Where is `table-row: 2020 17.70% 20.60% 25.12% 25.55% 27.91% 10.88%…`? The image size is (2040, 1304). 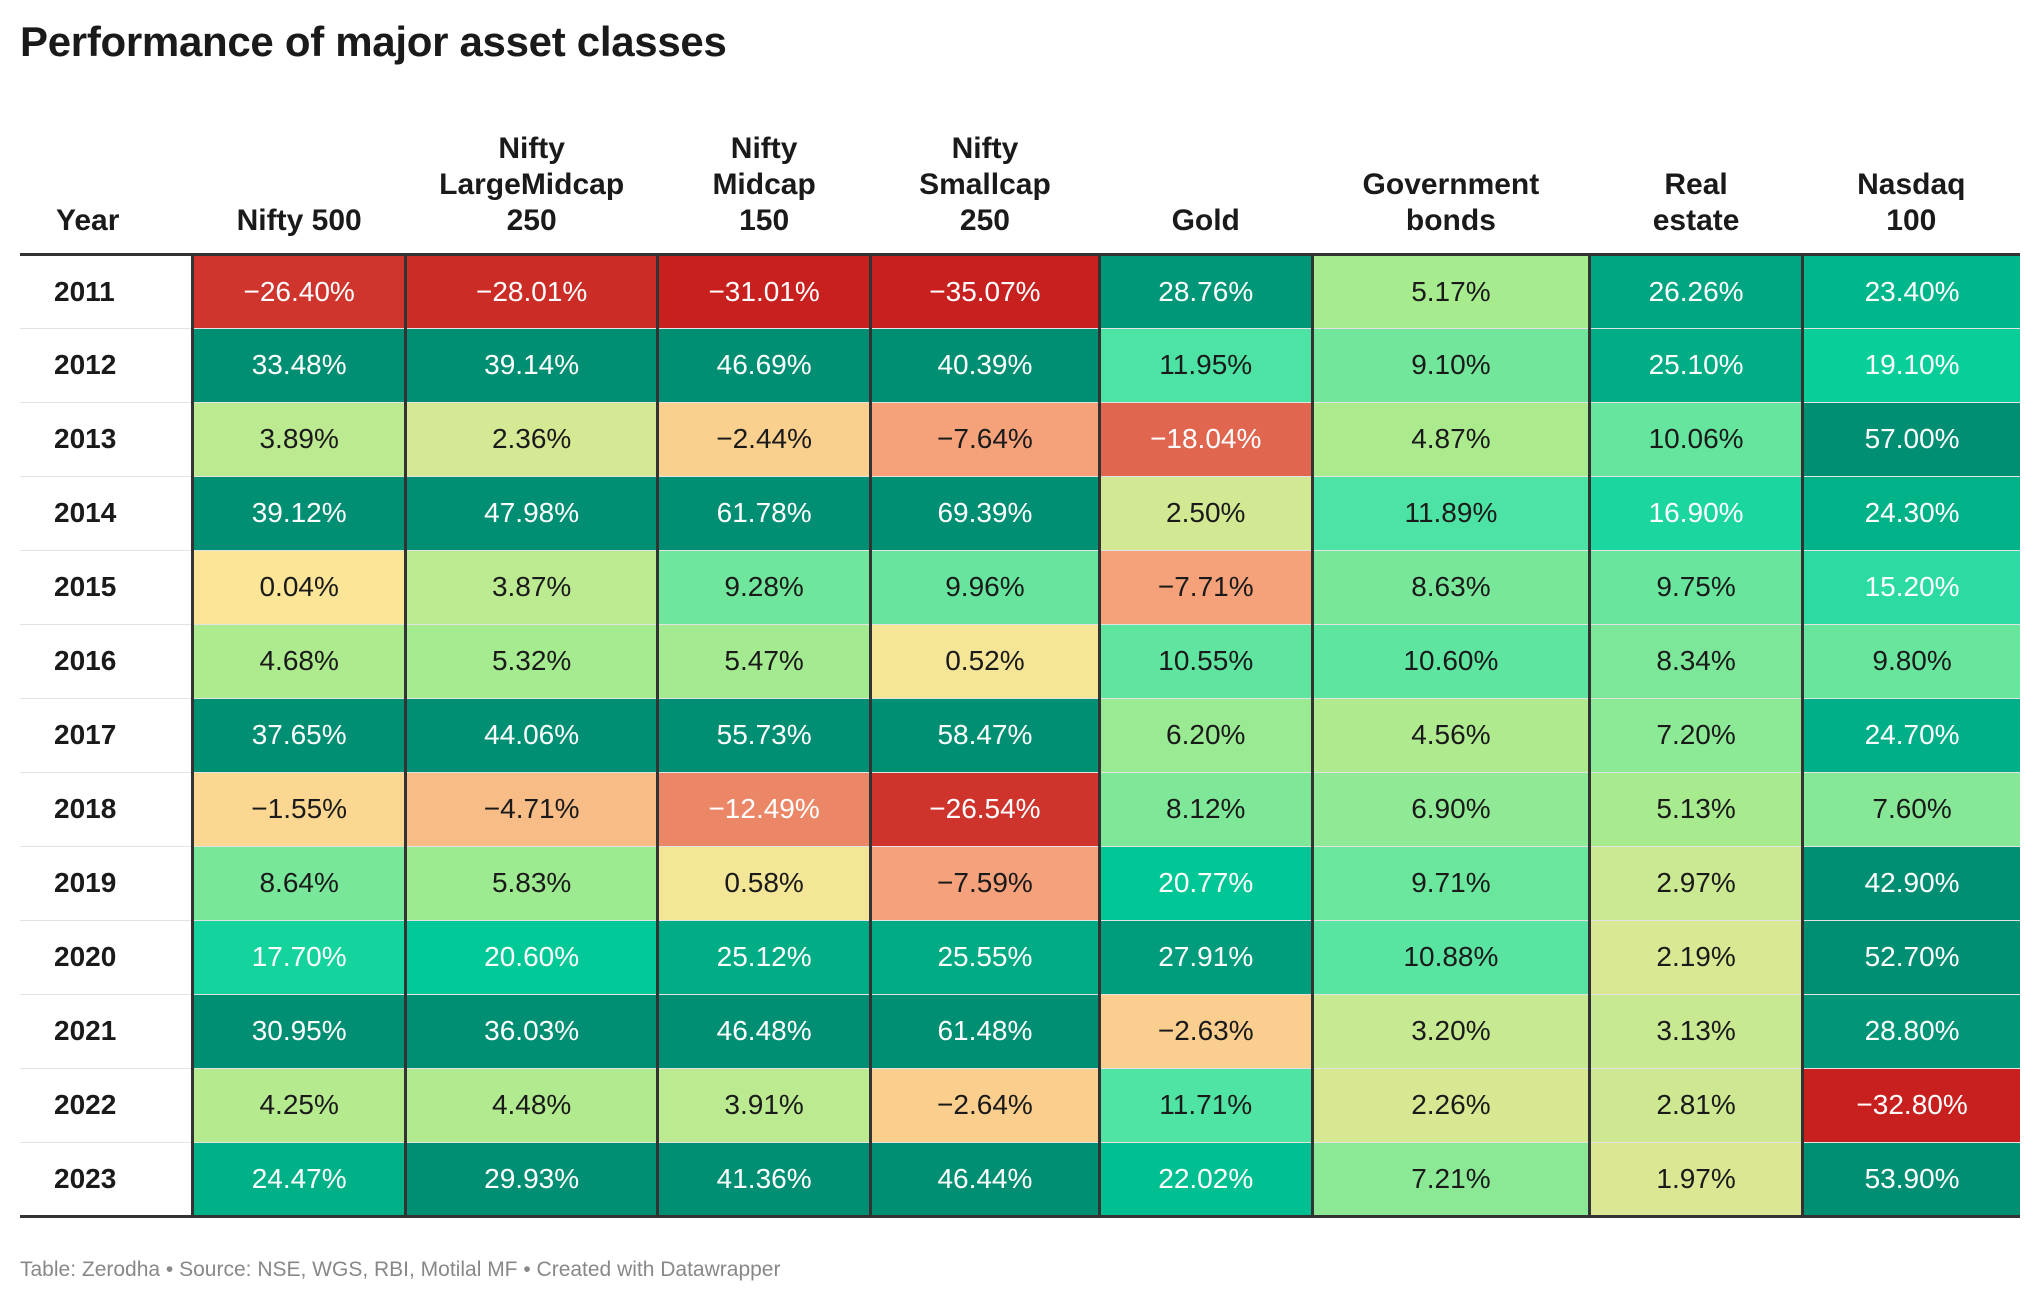
table-row: 2020 17.70% 20.60% 25.12% 25.55% 27.91% 10.88%… is located at coordinates (1020, 957).